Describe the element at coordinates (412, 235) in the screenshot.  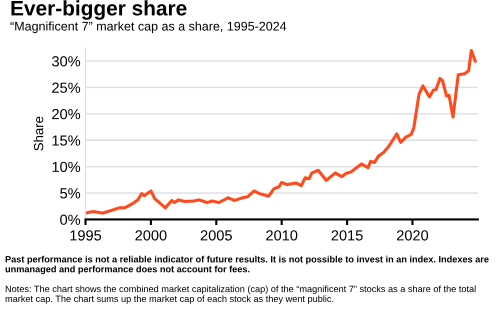
I see `x-tick-label: 2020` at that location.